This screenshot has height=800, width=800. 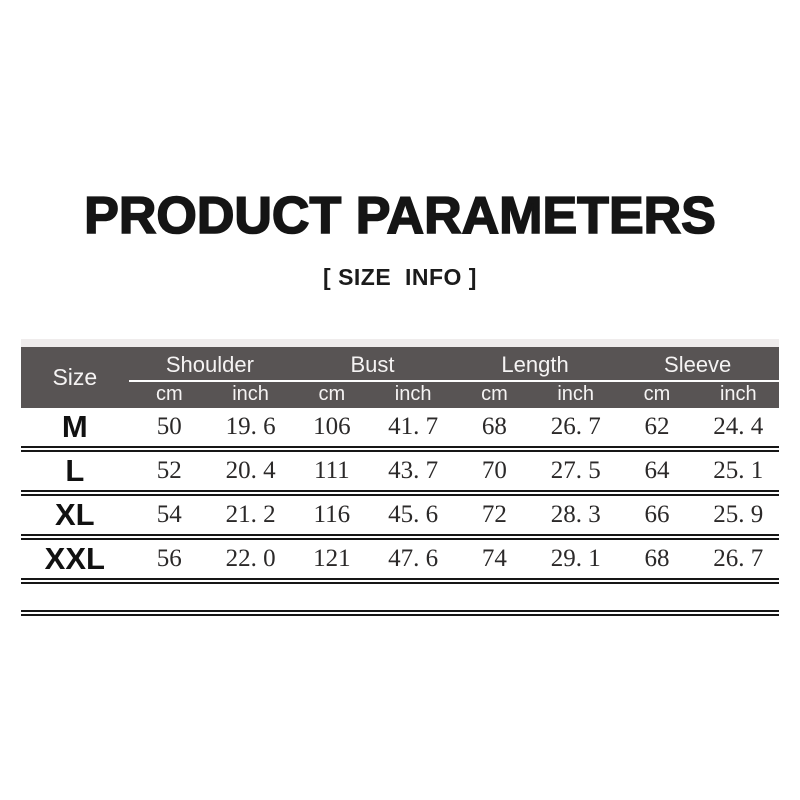 What do you see at coordinates (413, 394) in the screenshot?
I see `unit-header-bust-inch: inch` at bounding box center [413, 394].